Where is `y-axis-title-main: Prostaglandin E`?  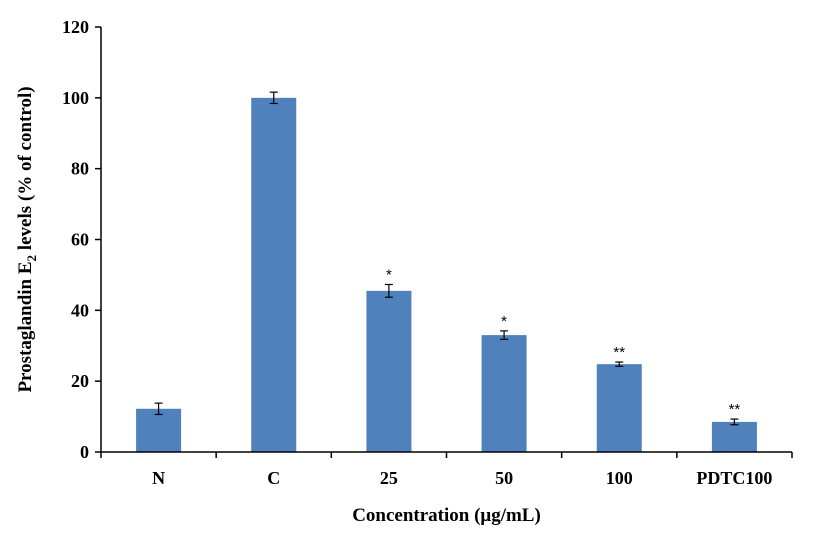 y-axis-title-main: Prostaglandin E is located at coordinates (25, 326).